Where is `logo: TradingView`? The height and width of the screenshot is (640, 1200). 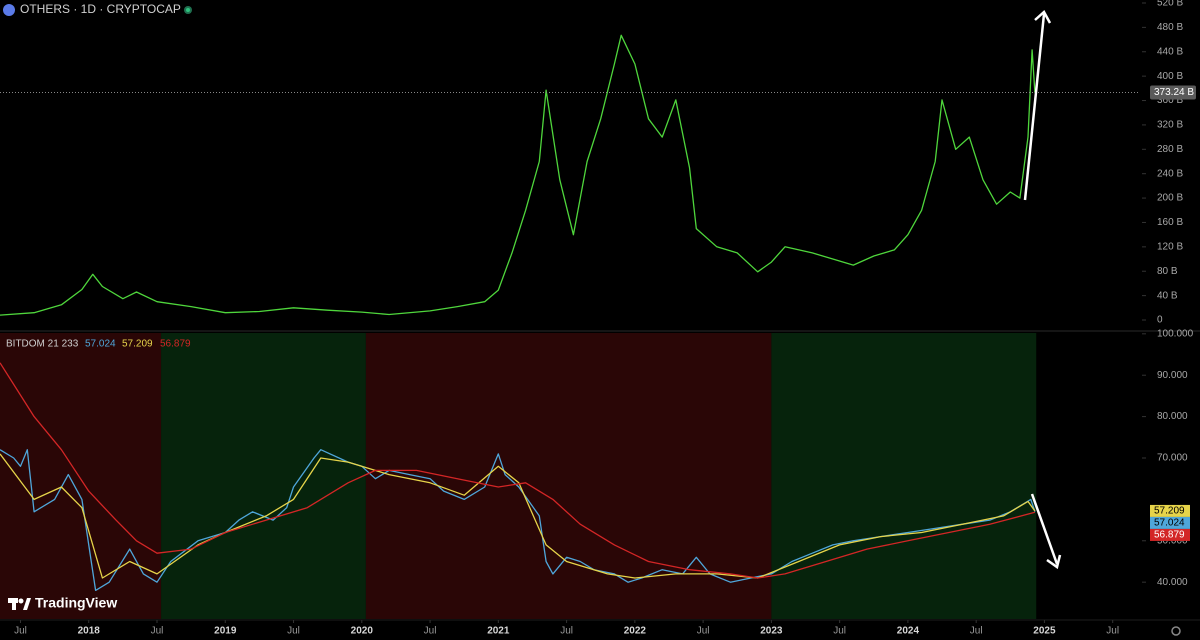 logo: TradingView is located at coordinates (62, 603).